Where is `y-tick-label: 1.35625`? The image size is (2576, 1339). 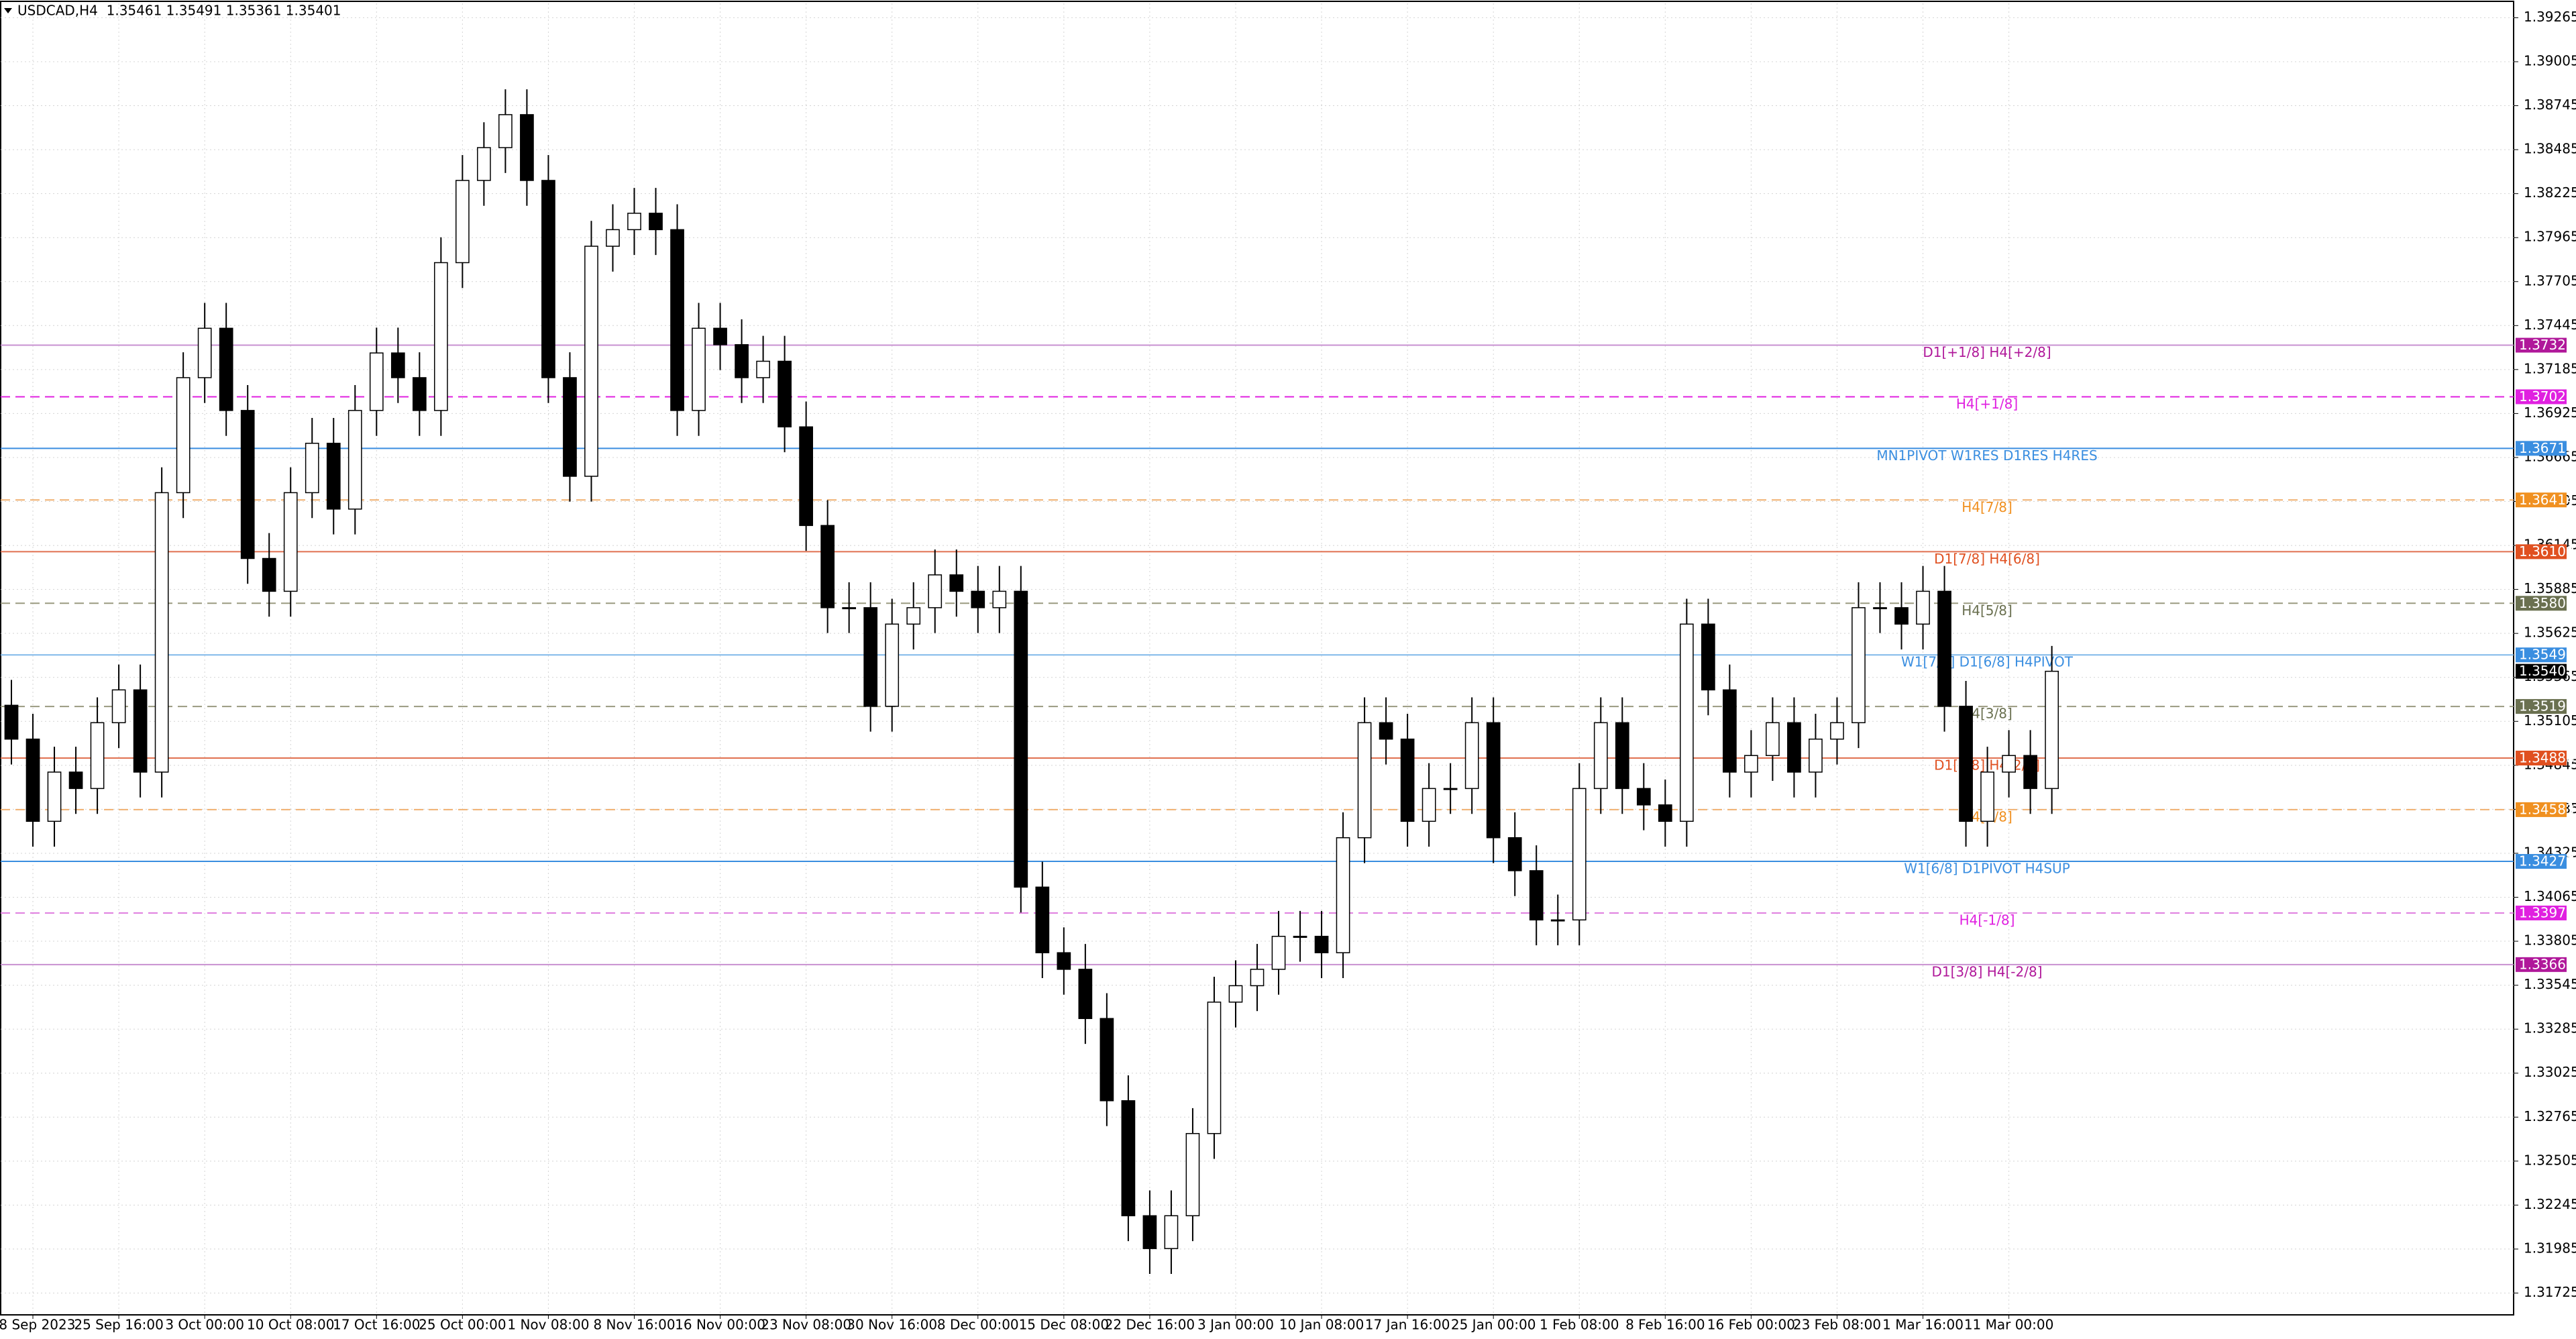 y-tick-label: 1.35625 is located at coordinates (2550, 633).